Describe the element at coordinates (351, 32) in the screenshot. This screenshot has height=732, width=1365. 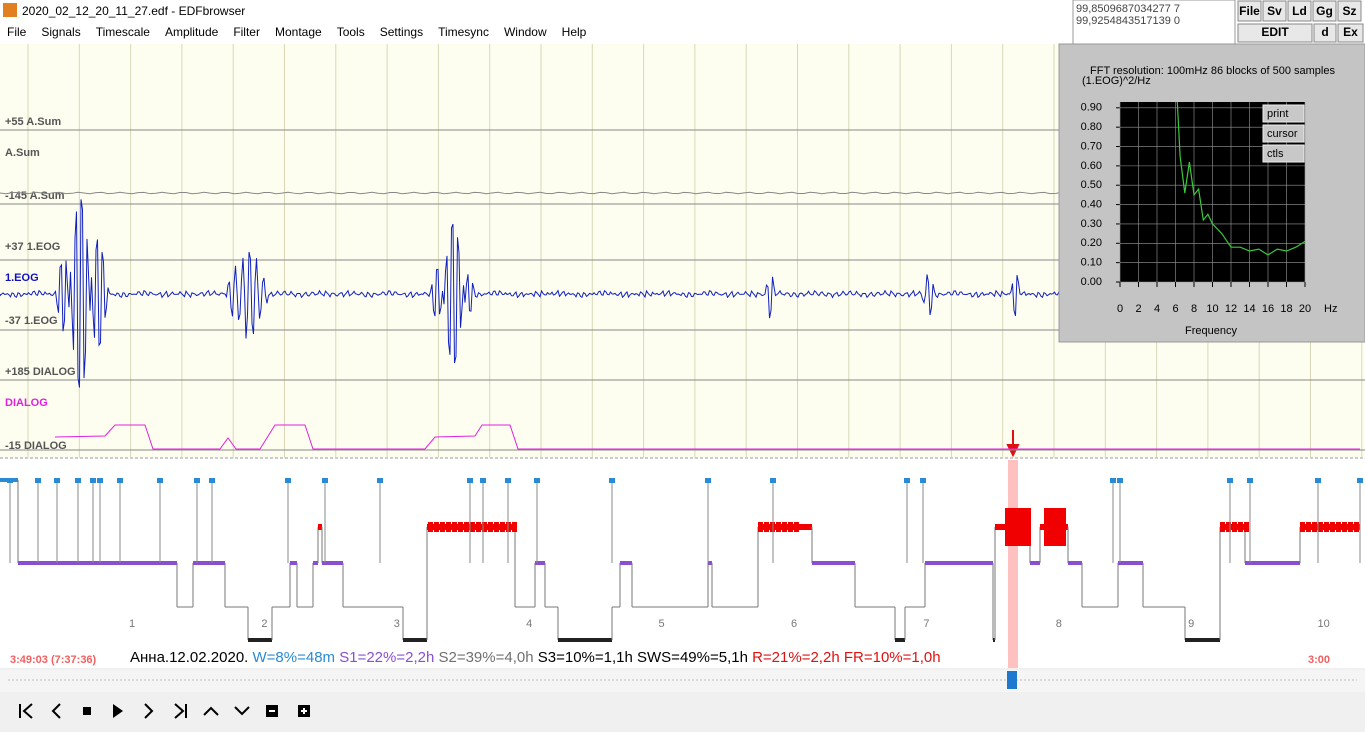
I see `menu-item: Tools` at that location.